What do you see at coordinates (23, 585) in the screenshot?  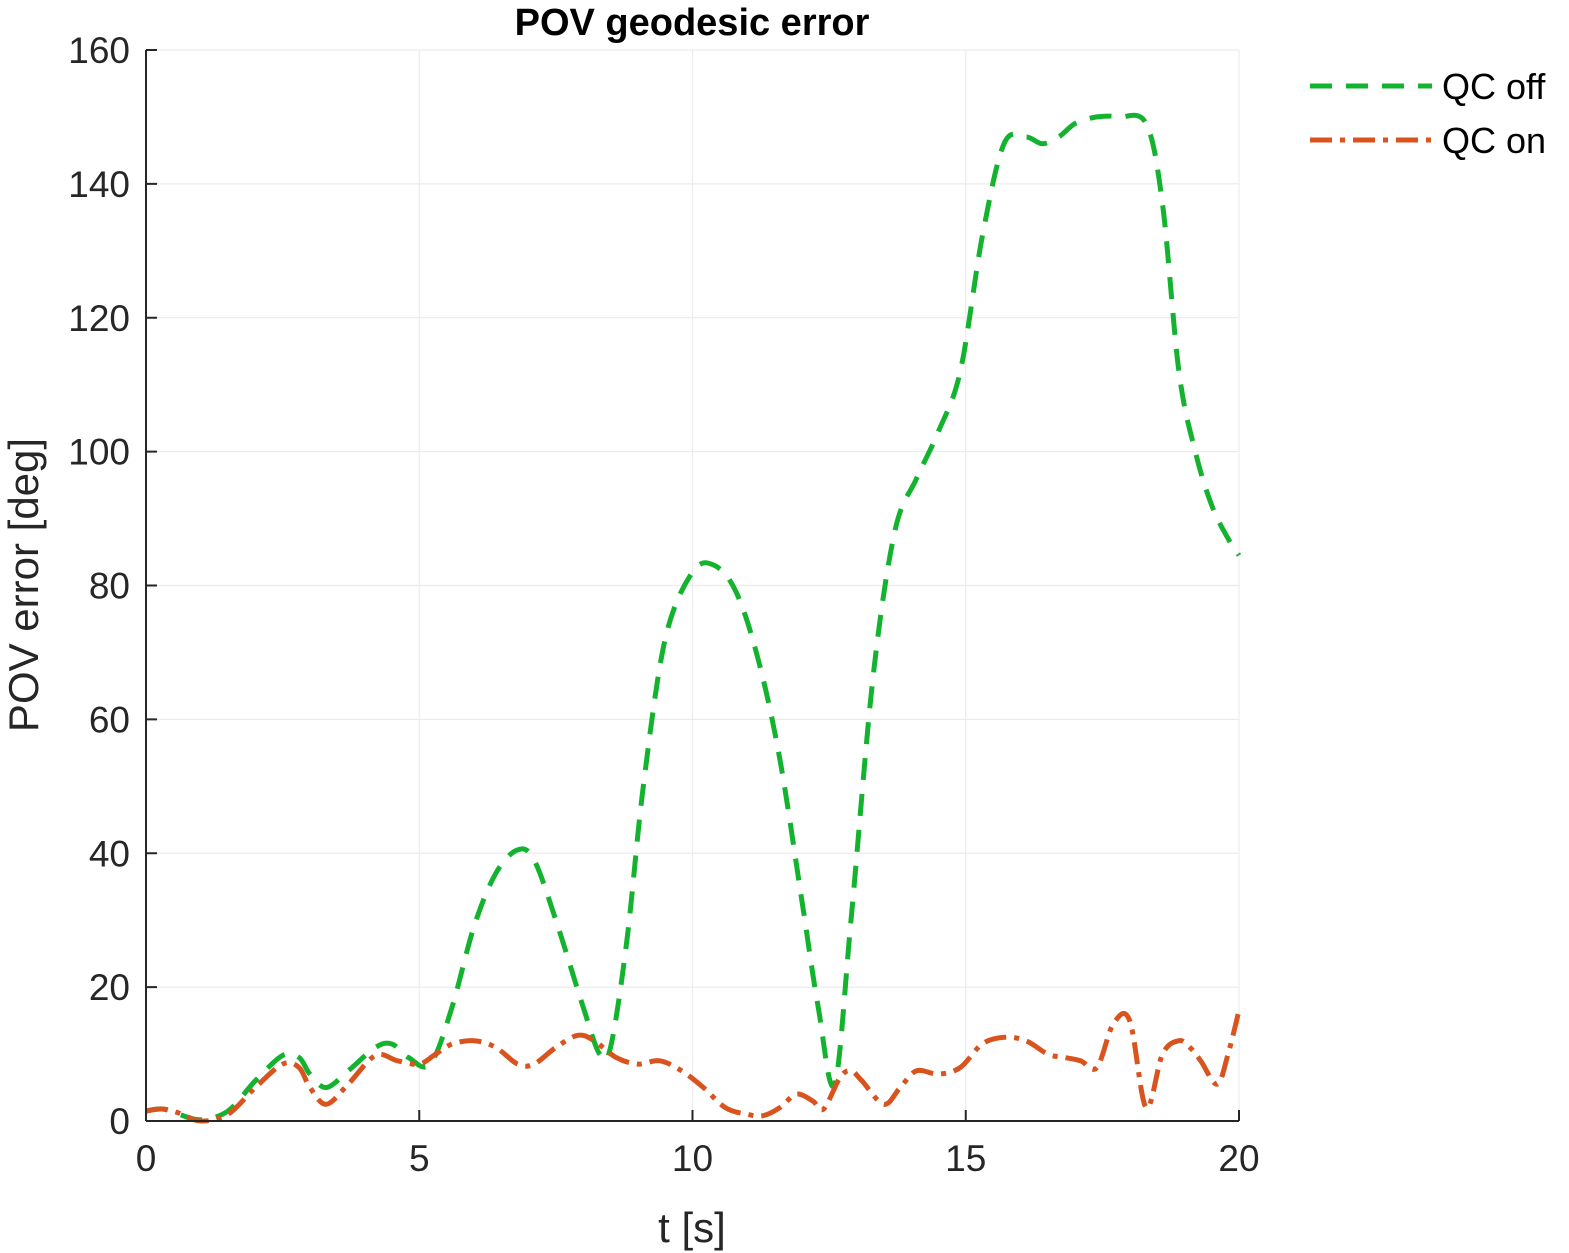 I see `y-axis-label: POV error [deg]` at bounding box center [23, 585].